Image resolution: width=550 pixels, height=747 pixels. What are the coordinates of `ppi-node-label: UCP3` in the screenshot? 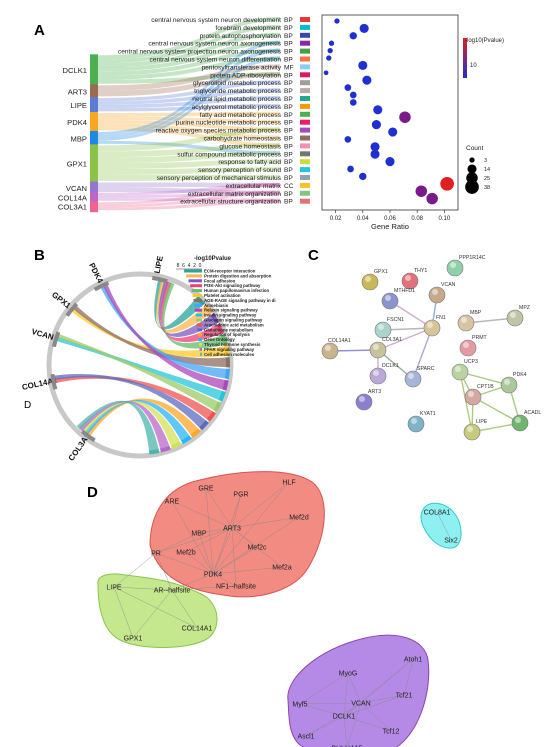 It's located at (471, 362).